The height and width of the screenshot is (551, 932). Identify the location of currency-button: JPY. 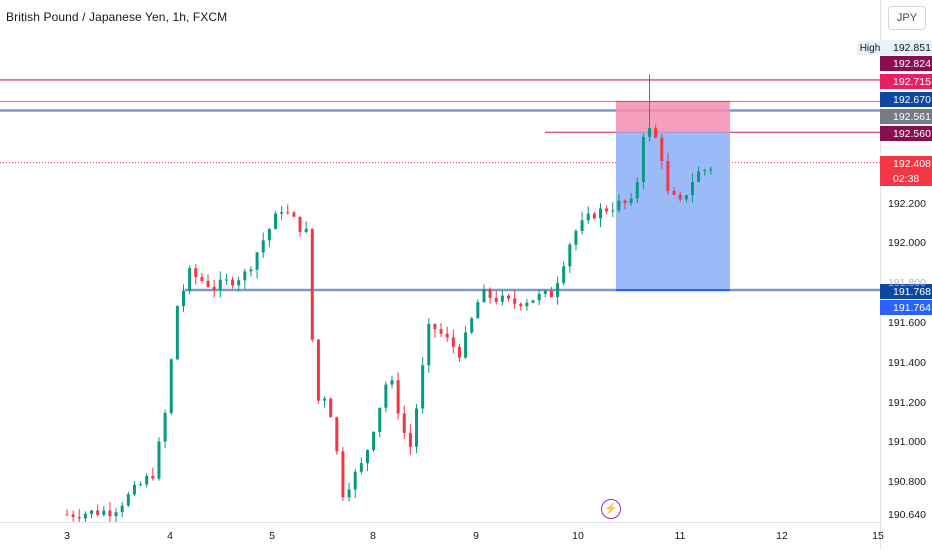
(907, 18).